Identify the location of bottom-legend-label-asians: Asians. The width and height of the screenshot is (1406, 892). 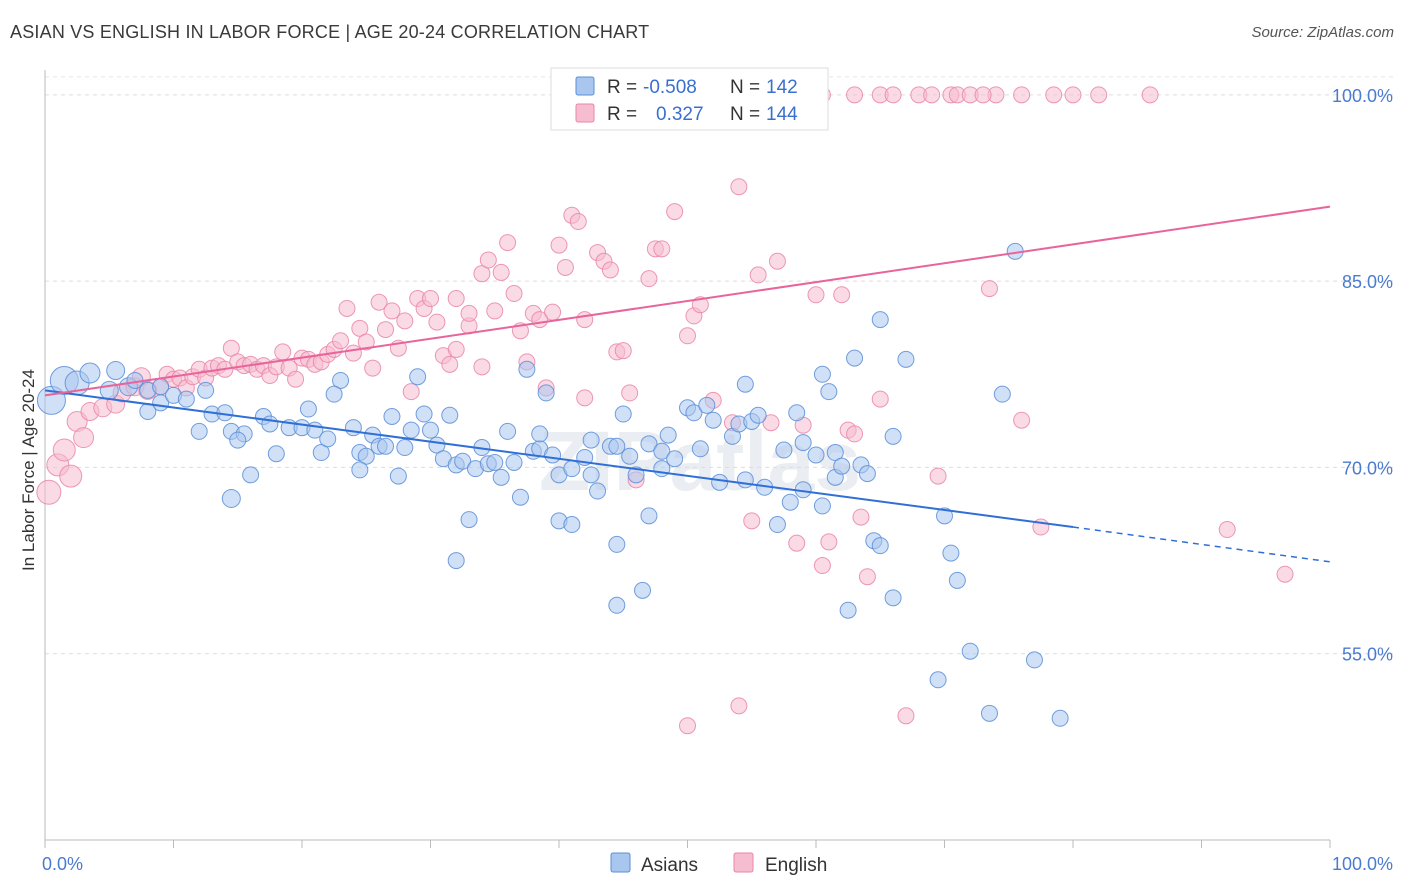
(669, 865).